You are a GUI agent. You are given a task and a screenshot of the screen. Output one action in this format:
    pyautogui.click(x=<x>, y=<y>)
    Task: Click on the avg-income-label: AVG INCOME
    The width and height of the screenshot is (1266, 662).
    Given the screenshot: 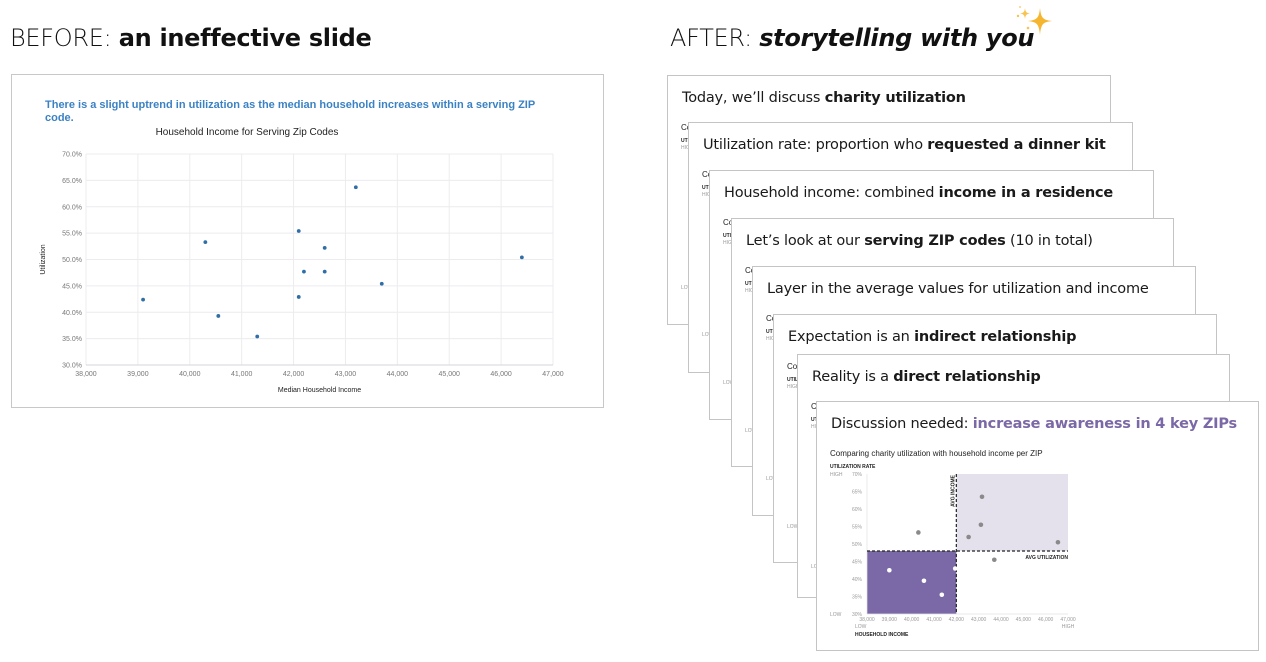 What is the action you would take?
    pyautogui.click(x=953, y=490)
    